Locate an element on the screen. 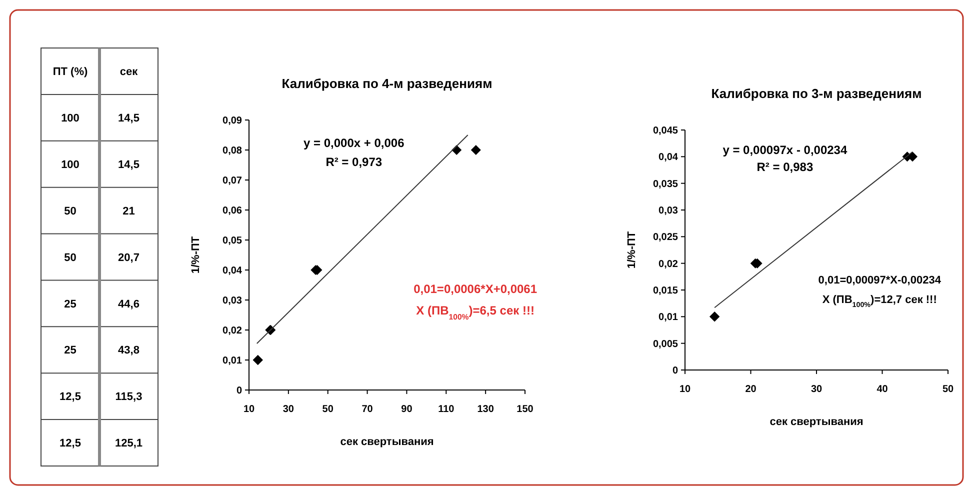 The image size is (973, 495). y-tick-label: 0,08 is located at coordinates (232, 151).